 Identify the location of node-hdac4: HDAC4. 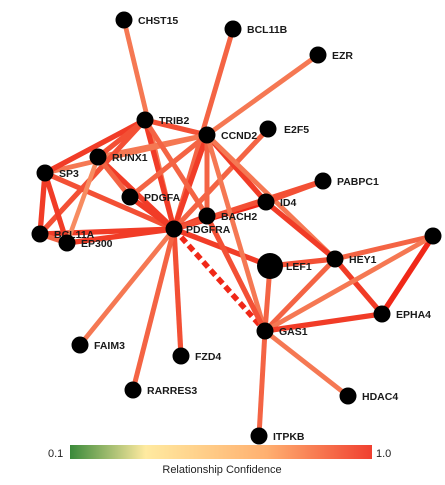
(369, 396).